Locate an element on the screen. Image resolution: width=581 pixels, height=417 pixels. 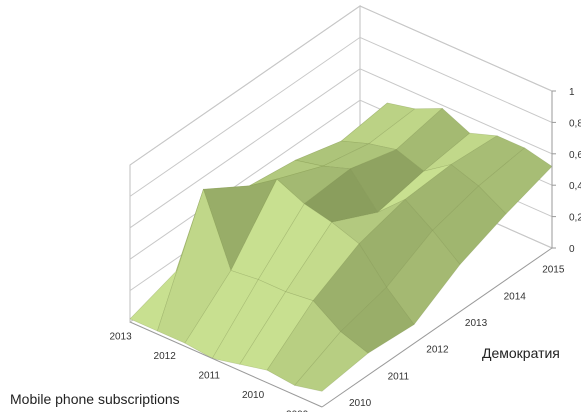
y-tick-label: 2012 is located at coordinates (437, 350).